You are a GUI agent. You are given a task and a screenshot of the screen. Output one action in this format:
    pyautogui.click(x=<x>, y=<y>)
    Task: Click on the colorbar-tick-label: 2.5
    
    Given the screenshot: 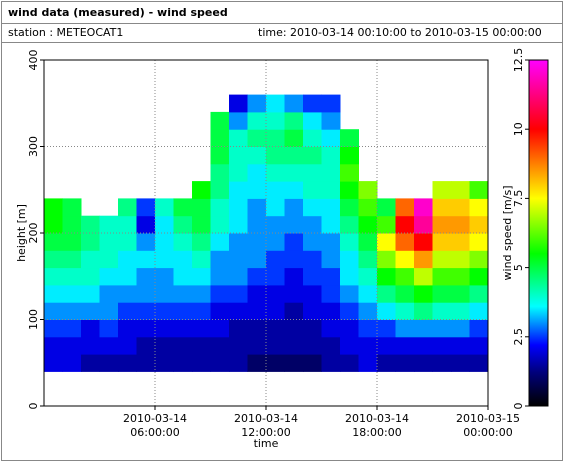 What is the action you would take?
    pyautogui.click(x=518, y=337)
    